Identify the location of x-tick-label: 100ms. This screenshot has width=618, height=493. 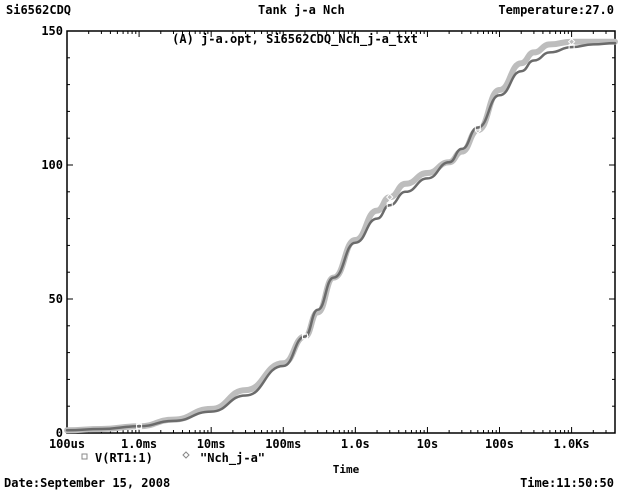
(283, 444).